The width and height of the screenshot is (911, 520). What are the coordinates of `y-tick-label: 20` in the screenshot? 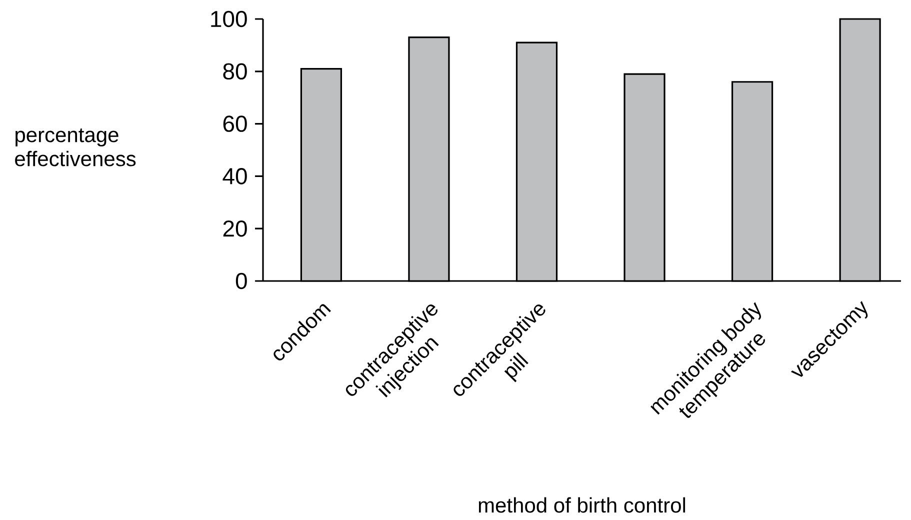 It's located at (235, 228).